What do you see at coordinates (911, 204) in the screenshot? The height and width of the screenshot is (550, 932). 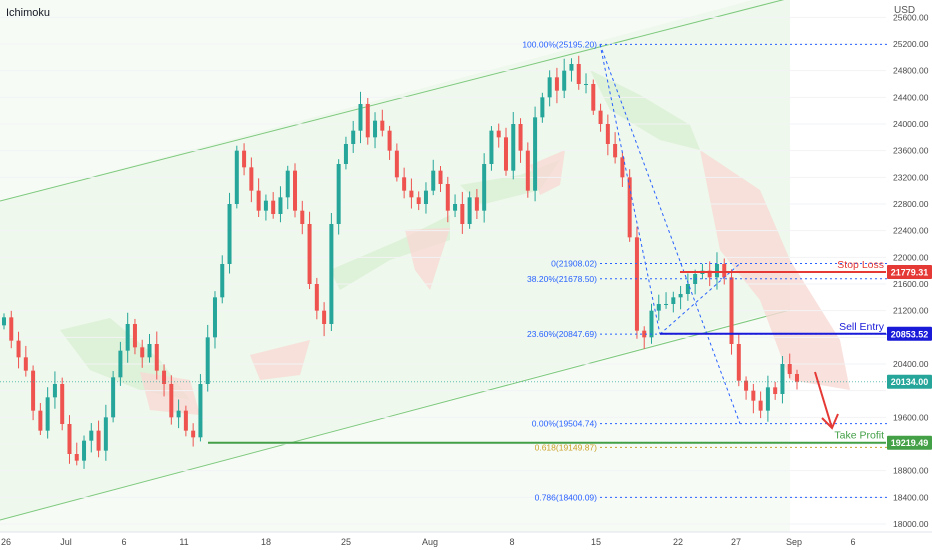 I see `y-axis-tick-label: 22800.00` at bounding box center [911, 204].